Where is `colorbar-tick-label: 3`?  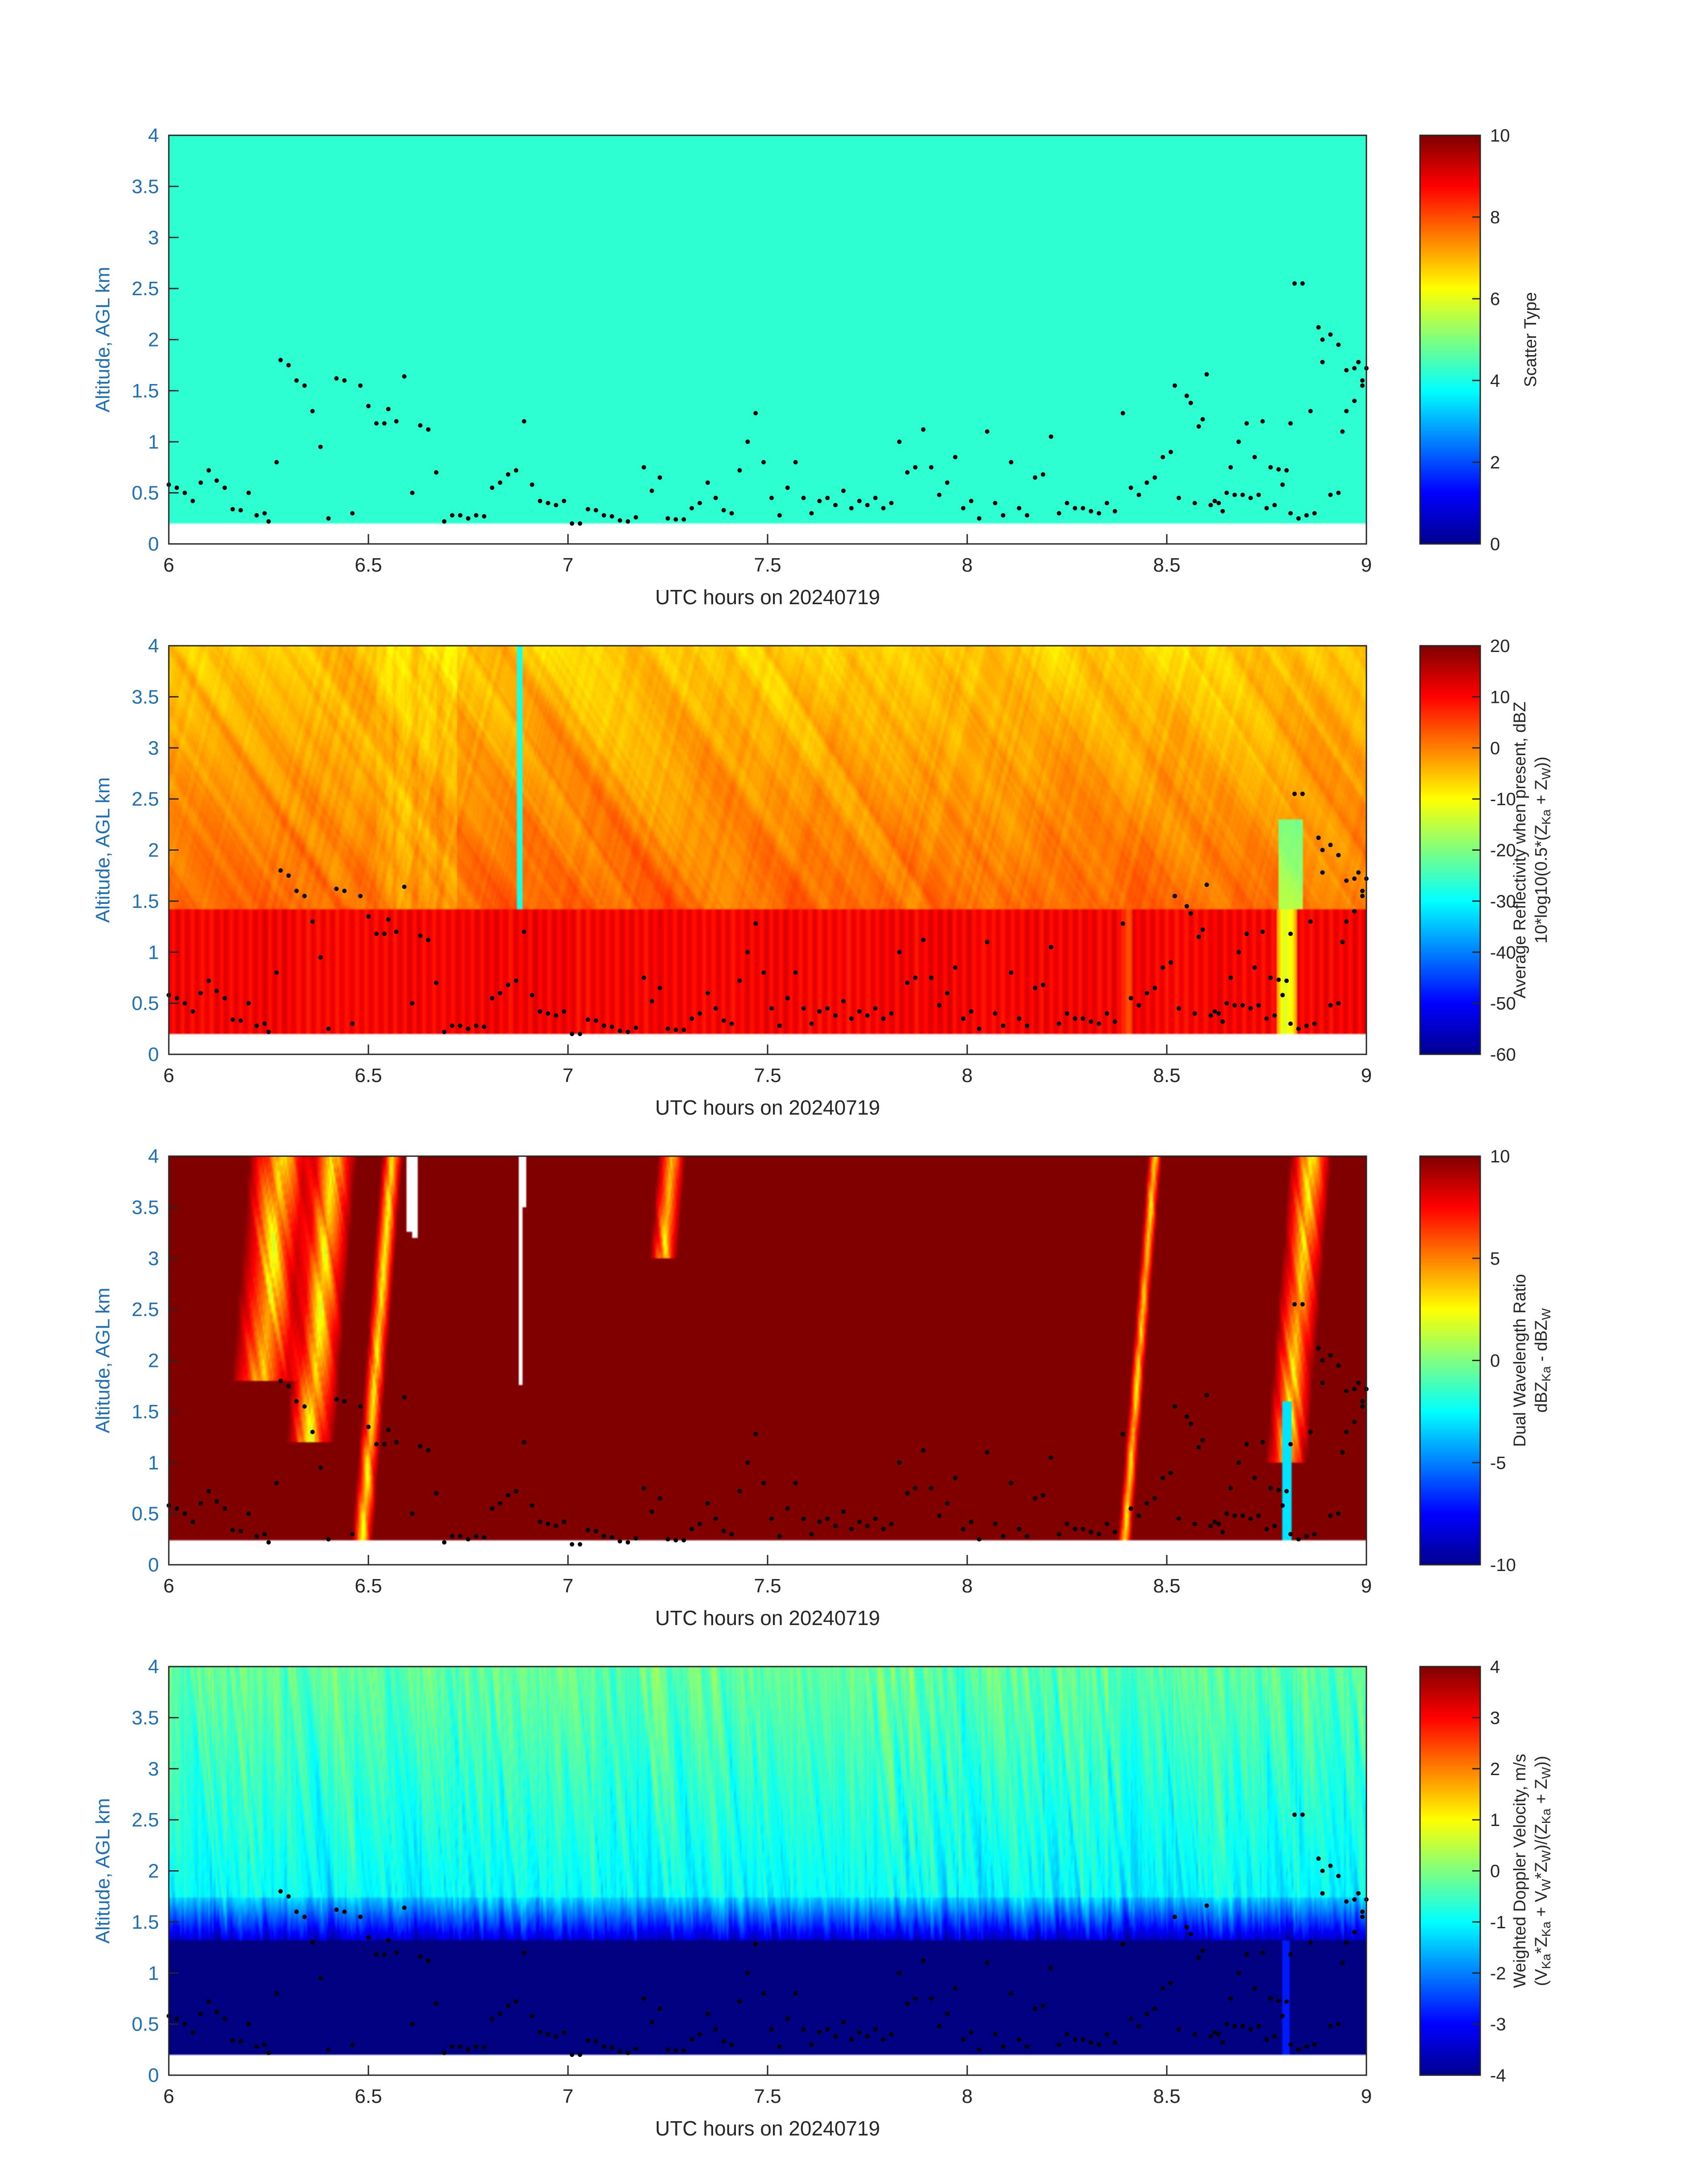 colorbar-tick-label: 3 is located at coordinates (1495, 1718).